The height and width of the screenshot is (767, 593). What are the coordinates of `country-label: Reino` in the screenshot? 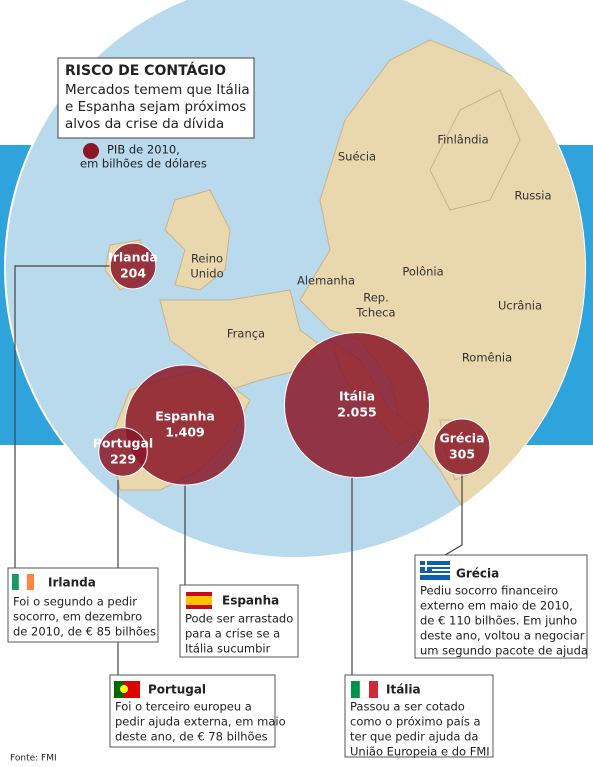 It's located at (207, 259).